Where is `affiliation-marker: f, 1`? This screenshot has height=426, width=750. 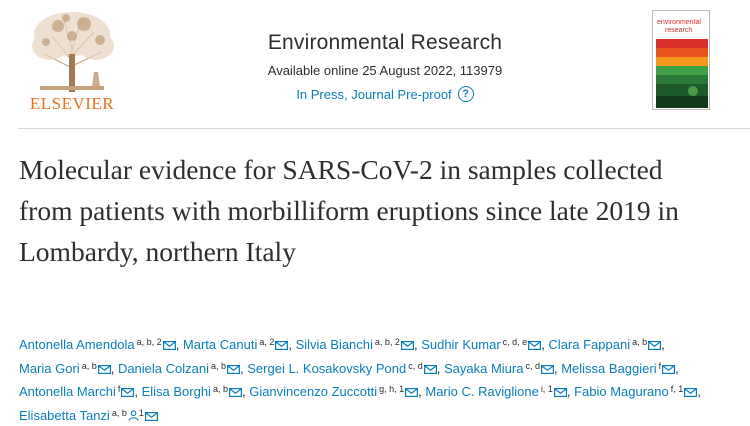
affiliation-marker: f, 1 is located at coordinates (677, 389).